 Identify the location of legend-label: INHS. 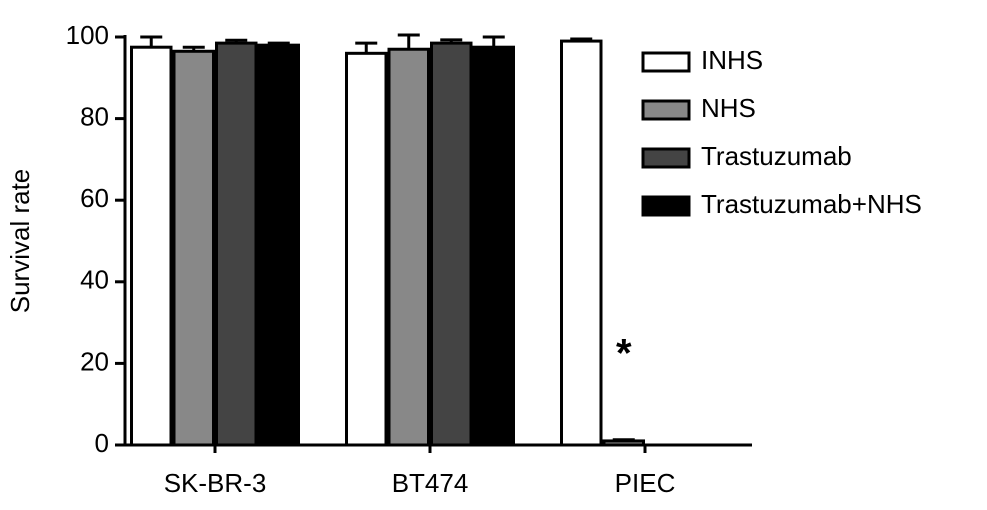
(732, 60).